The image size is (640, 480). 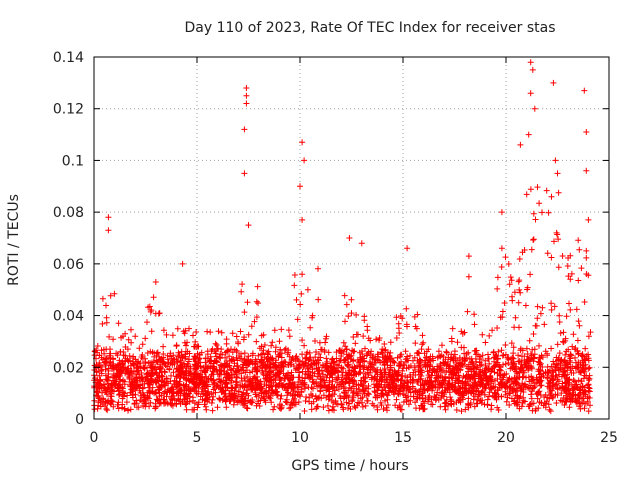 I want to click on y-tick-label: 0.12, so click(x=68, y=110).